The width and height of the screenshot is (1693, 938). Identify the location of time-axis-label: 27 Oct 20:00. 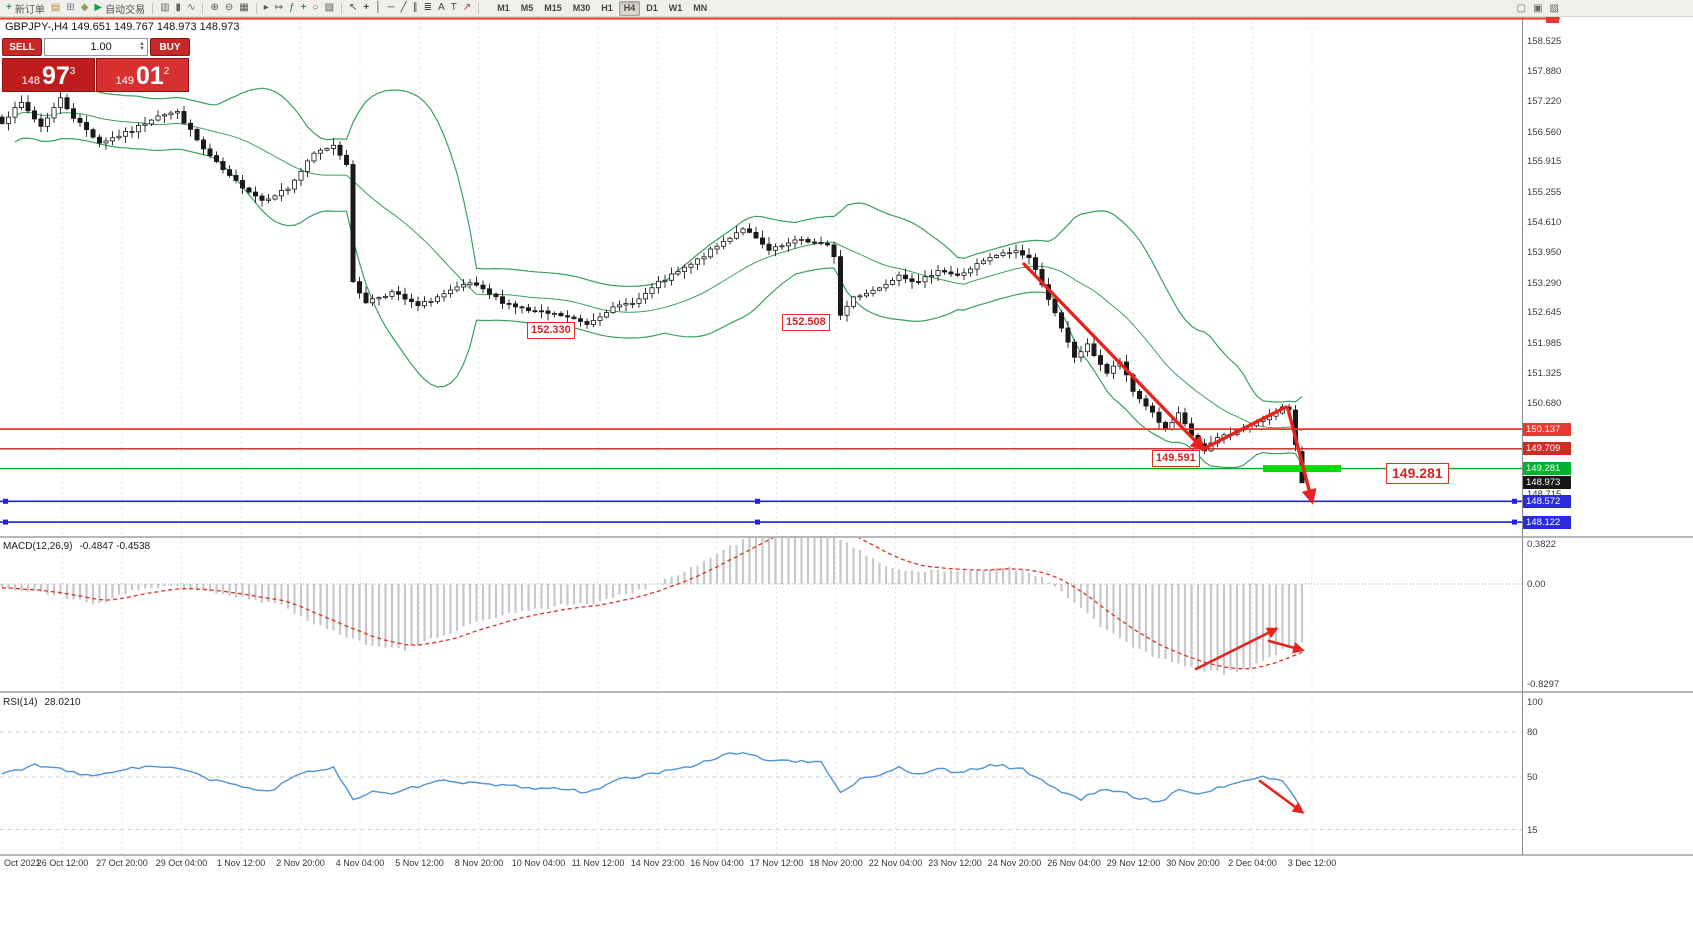
(122, 863).